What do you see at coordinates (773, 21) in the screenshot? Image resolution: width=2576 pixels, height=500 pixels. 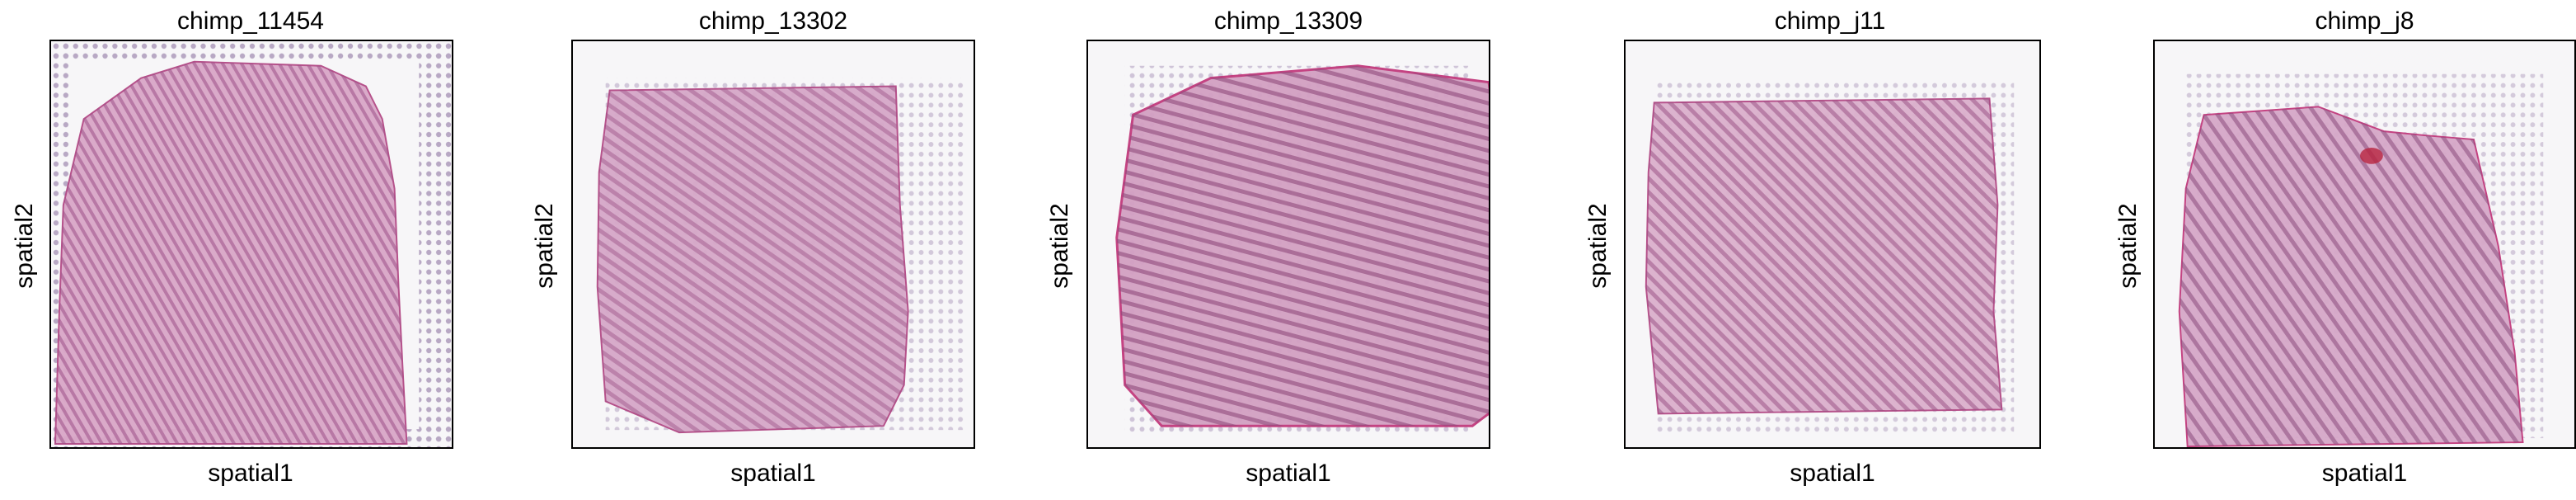 I see `panel-title: chimp_13302` at bounding box center [773, 21].